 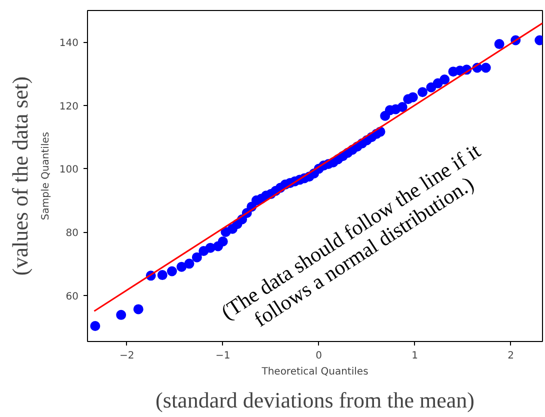 What do you see at coordinates (314, 372) in the screenshot?
I see `x-axis-title: Theoretical Quantiles` at bounding box center [314, 372].